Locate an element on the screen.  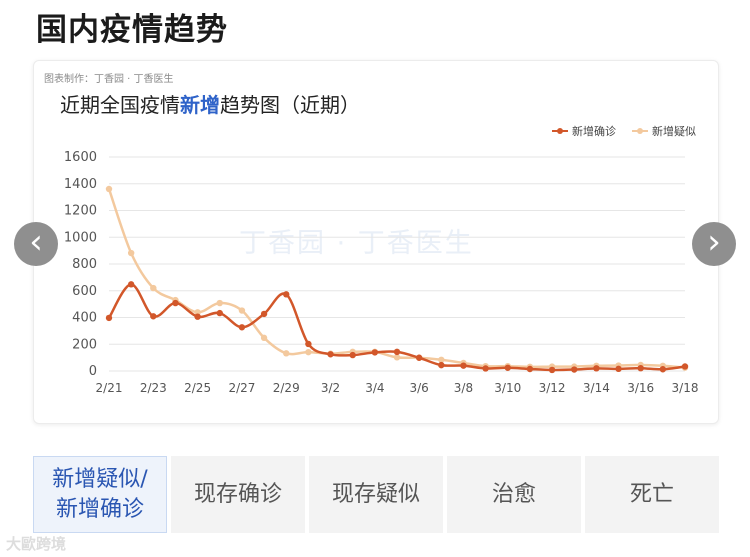
series-confirmed is located at coordinates (397, 327).